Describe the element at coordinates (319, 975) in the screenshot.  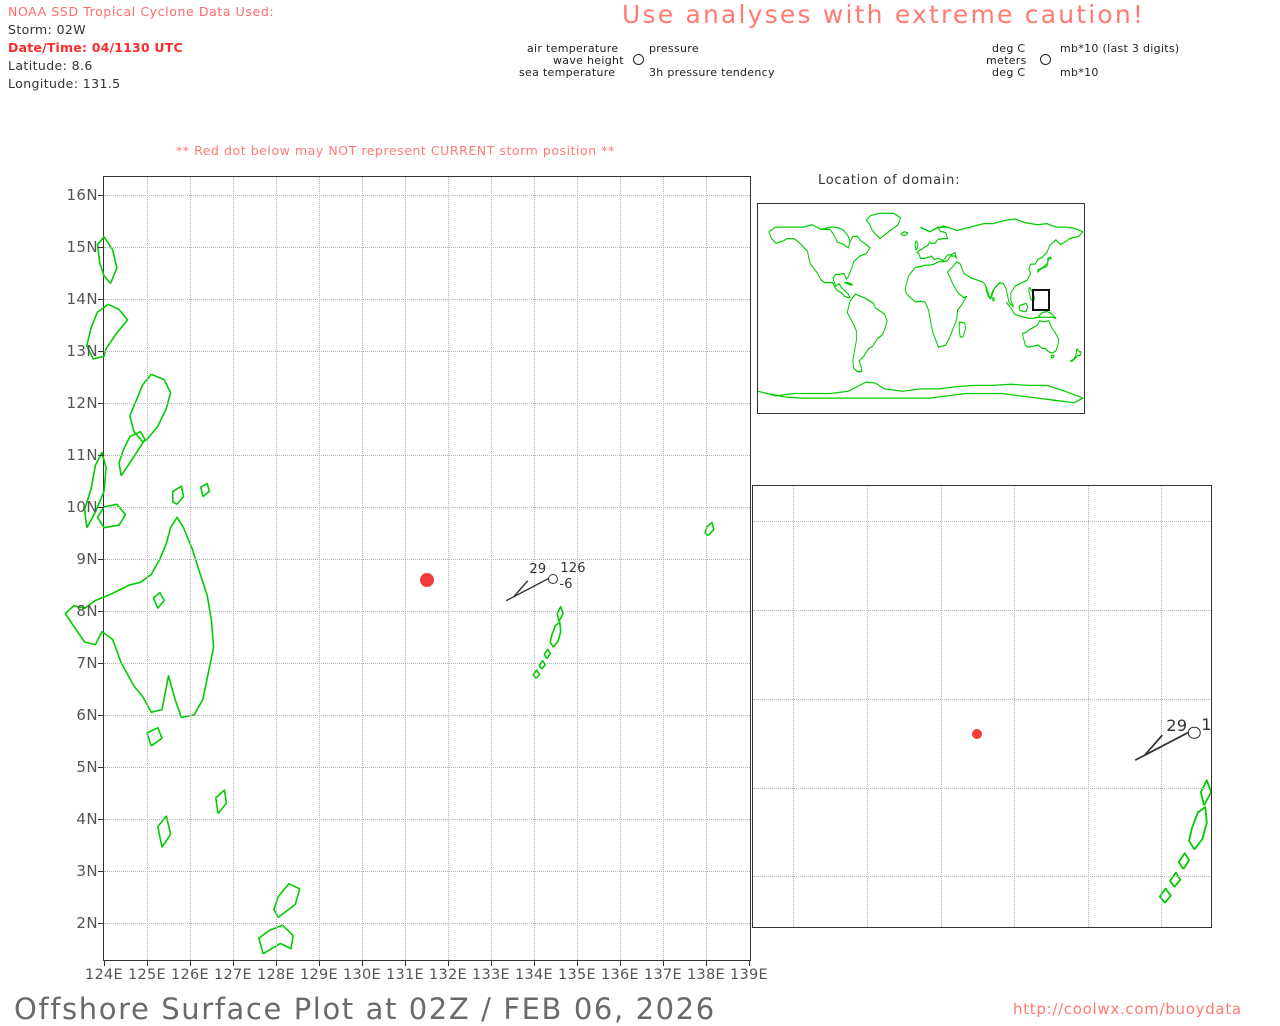
I see `axis-tick-label-x: 129E` at that location.